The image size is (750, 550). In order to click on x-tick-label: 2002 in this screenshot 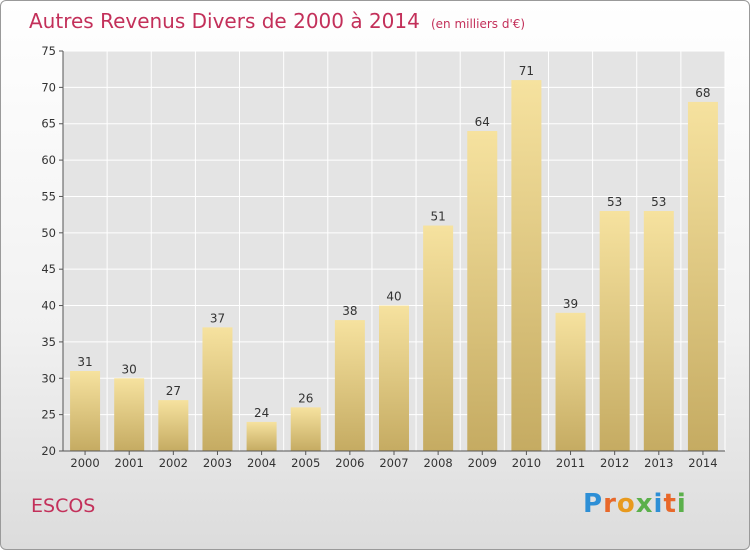, I will do `click(173, 463)`.